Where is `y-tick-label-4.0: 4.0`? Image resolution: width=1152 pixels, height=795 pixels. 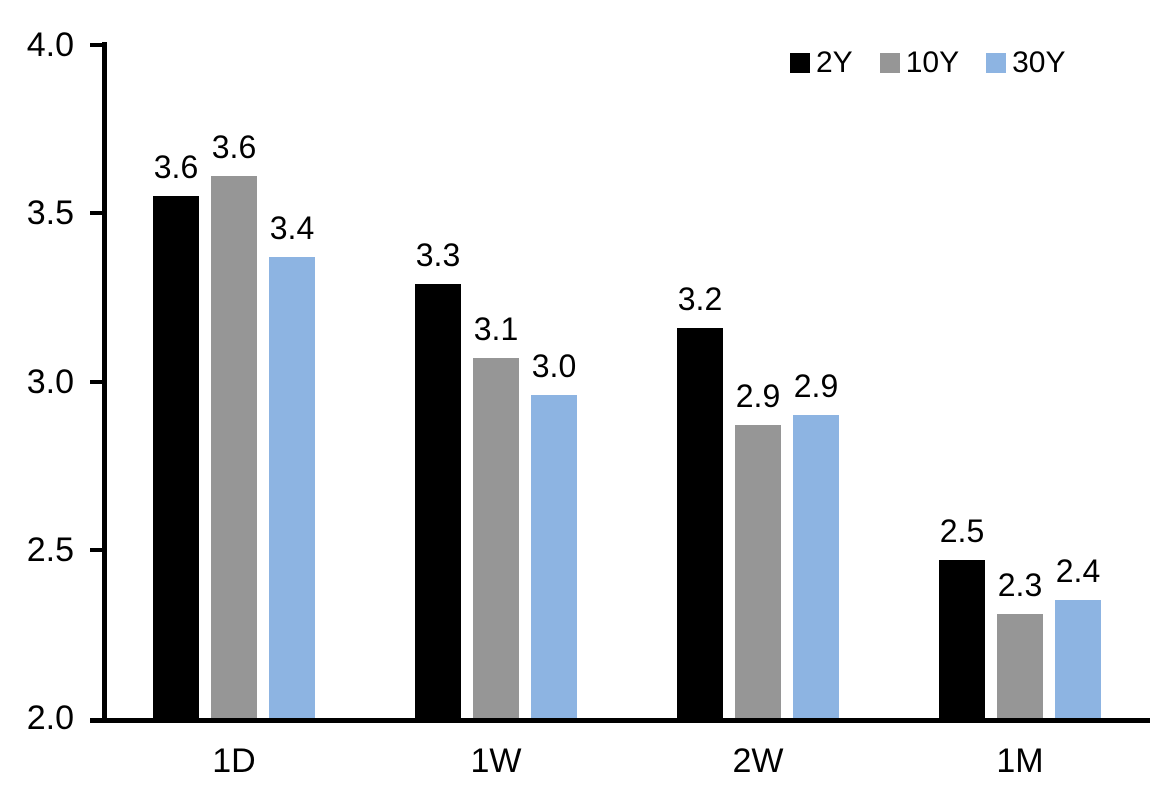
y-tick-label-4.0: 4.0 is located at coordinates (50, 45).